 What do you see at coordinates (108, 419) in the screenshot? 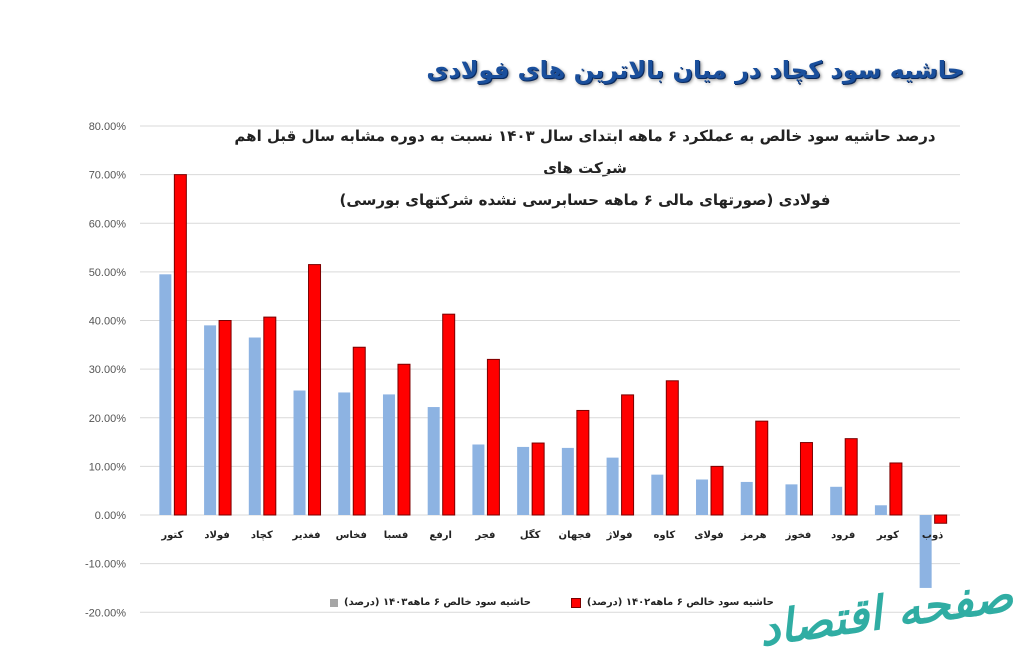
I see `y-tick-label: 20.00%` at bounding box center [108, 419].